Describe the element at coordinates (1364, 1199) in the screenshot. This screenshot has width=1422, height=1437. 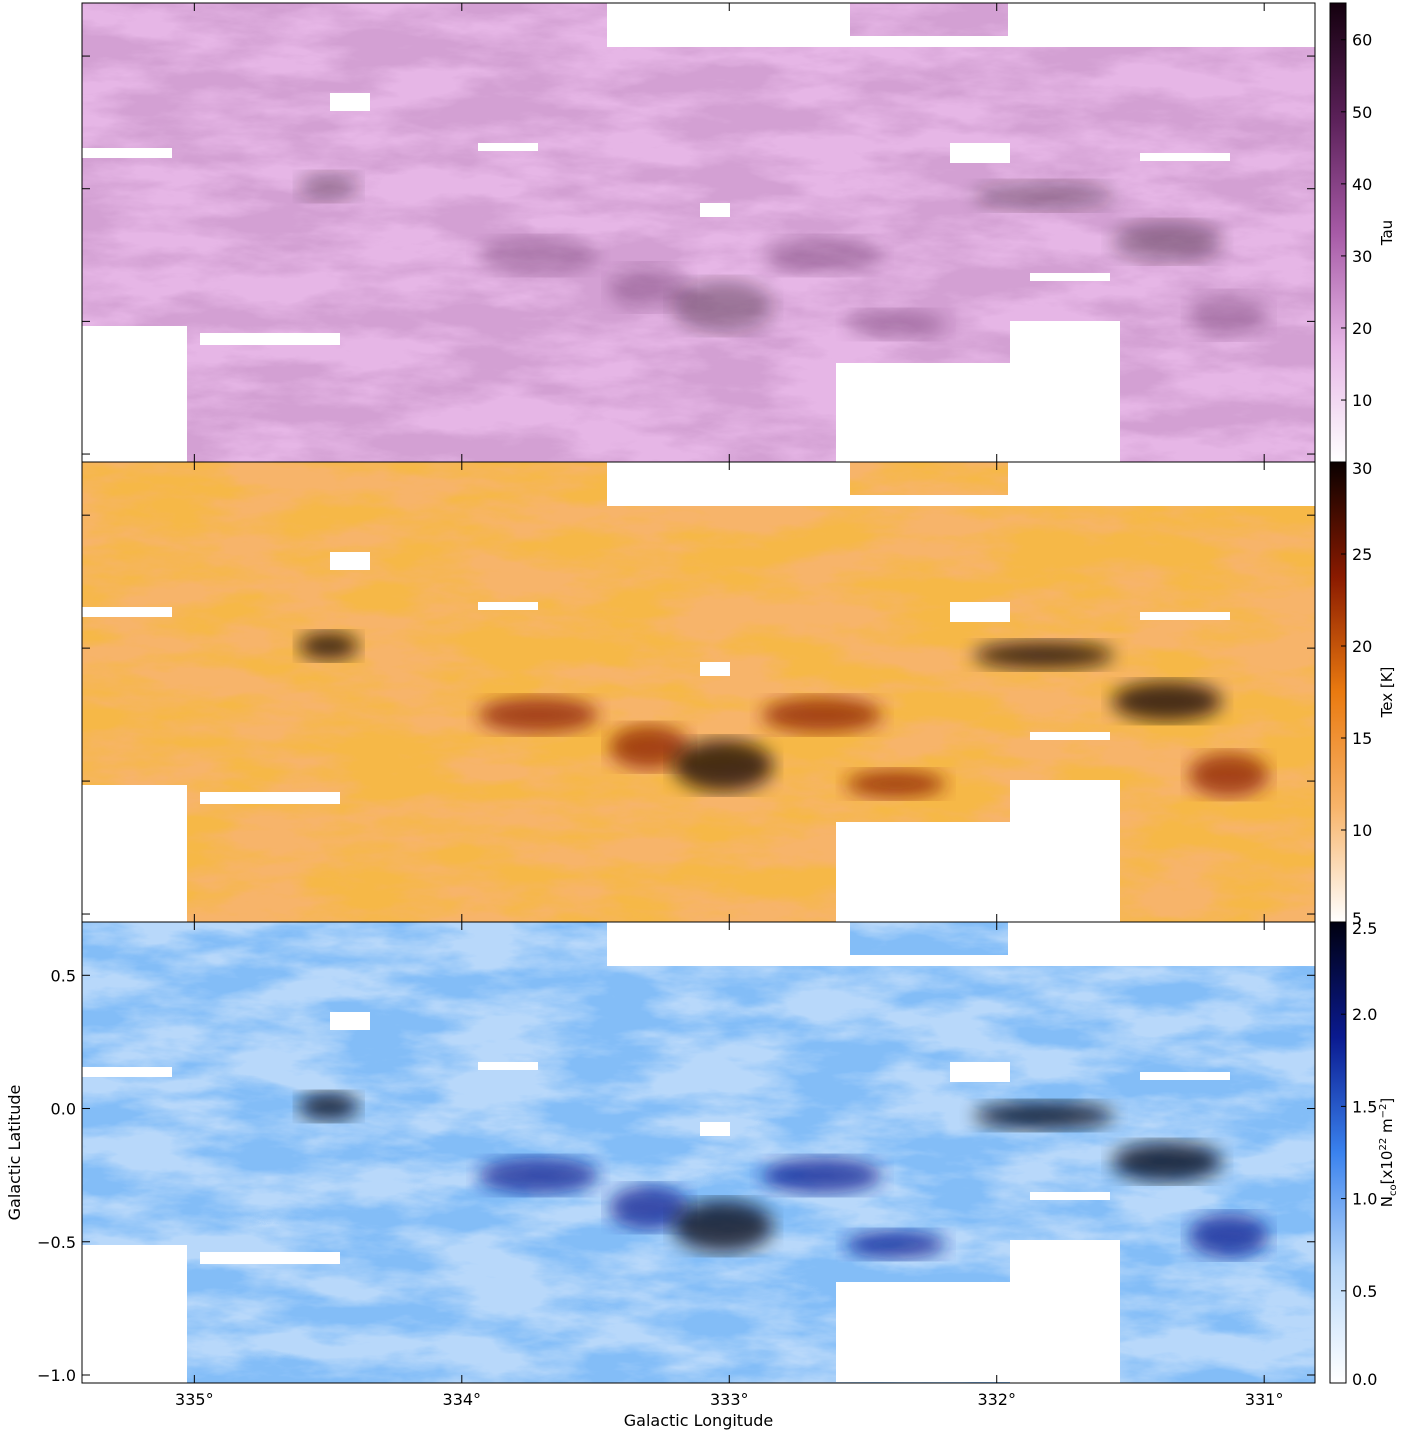
I see `colorbar-tick-label: 1.0` at that location.